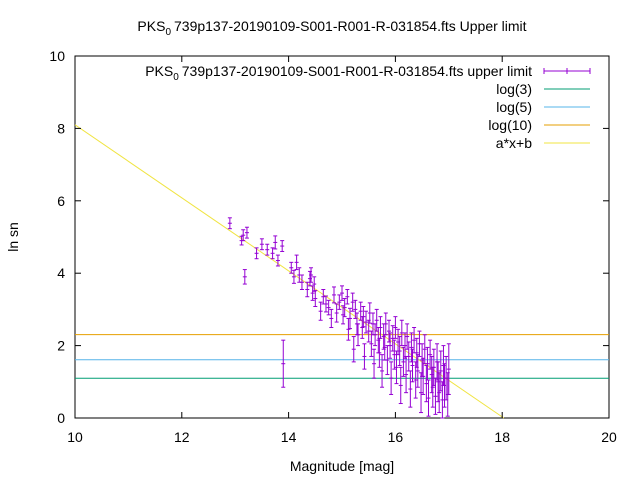 The image size is (640, 480). I want to click on x-tick-label: 20, so click(609, 437).